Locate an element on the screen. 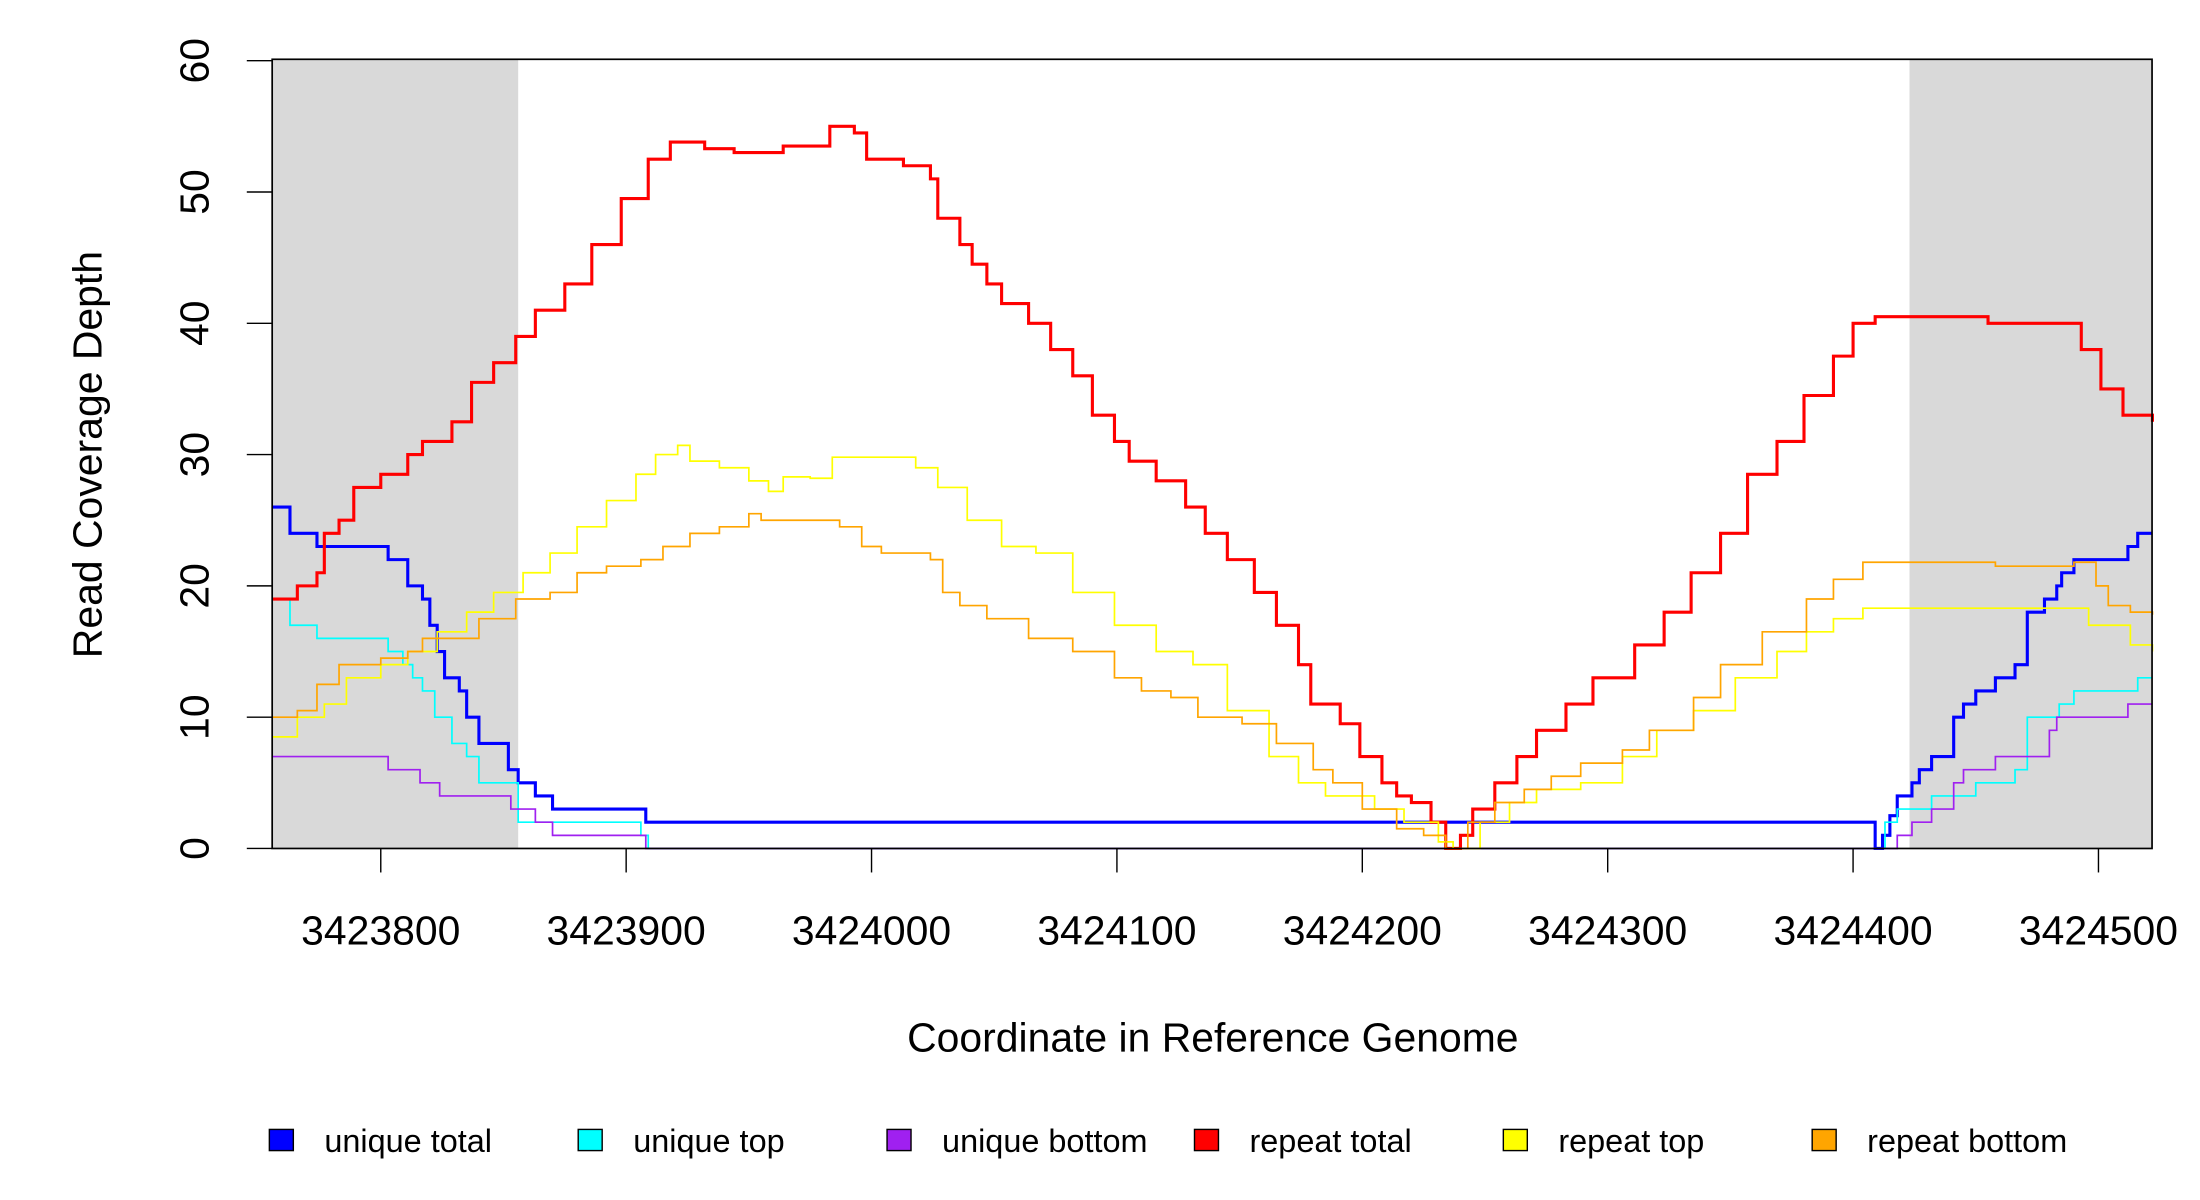 This screenshot has width=2200, height=1200. series-unique-bottom is located at coordinates (1212, 776).